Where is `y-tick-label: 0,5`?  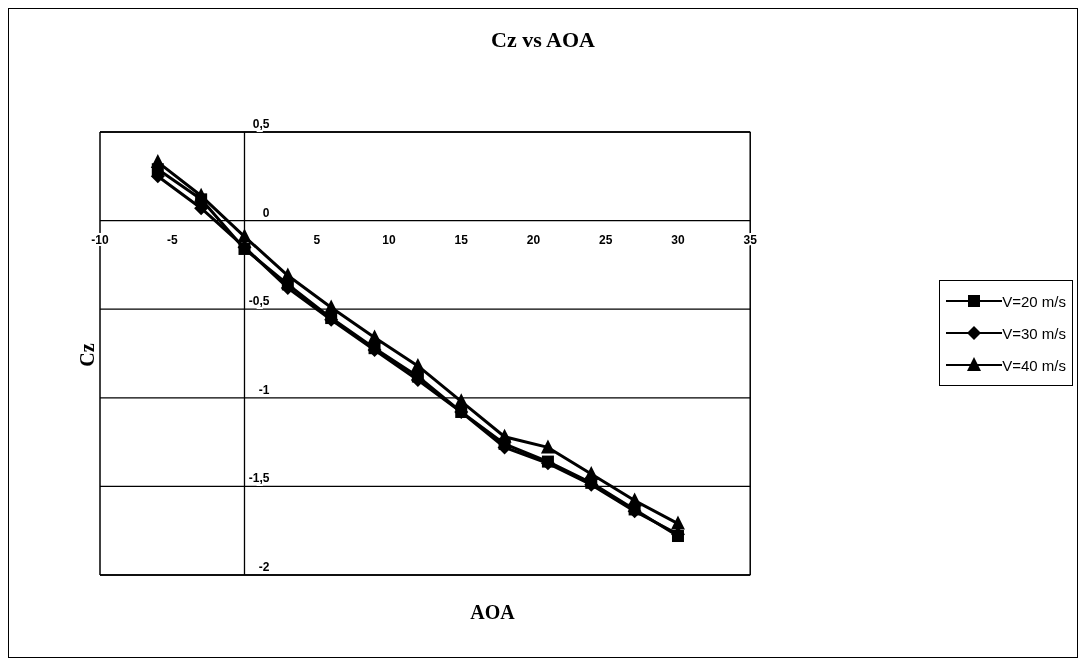 y-tick-label: 0,5 is located at coordinates (261, 124).